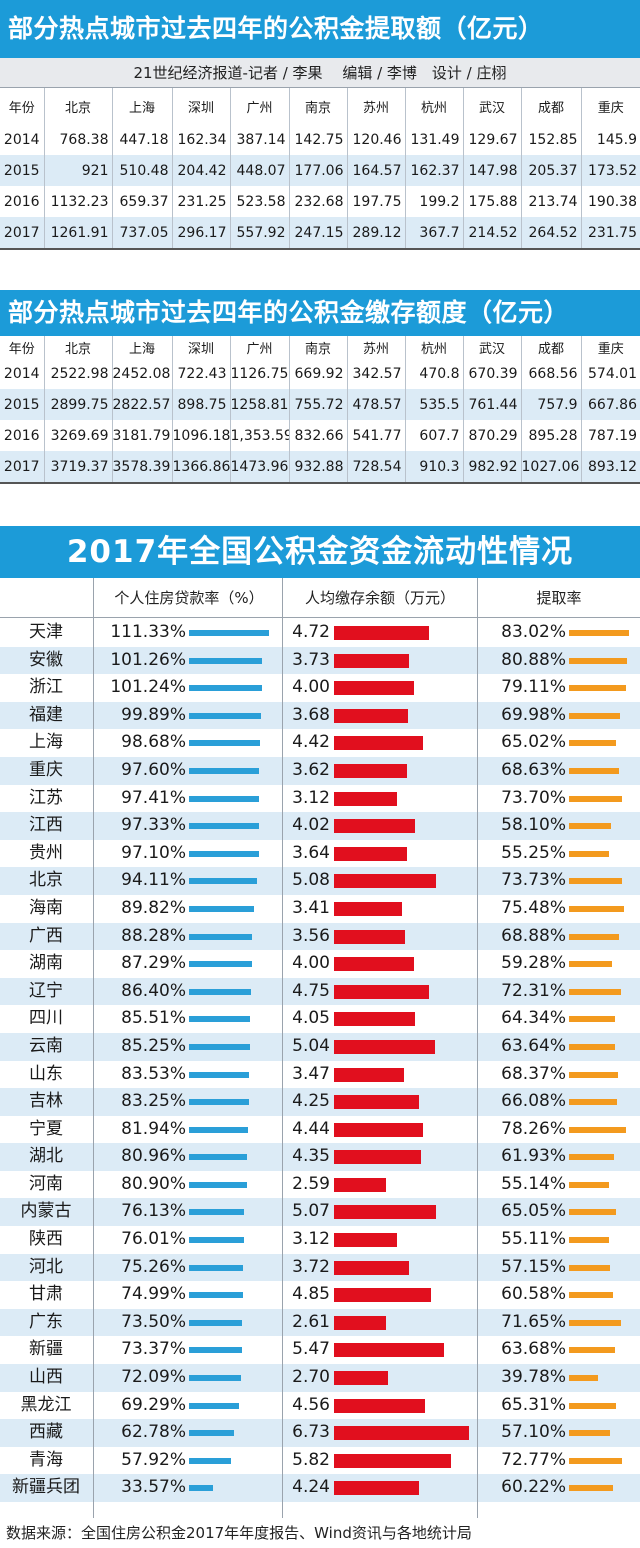 The height and width of the screenshot is (1548, 640). What do you see at coordinates (533, 1459) in the screenshot?
I see `withdrawal-rate-value: 72.77%` at bounding box center [533, 1459].